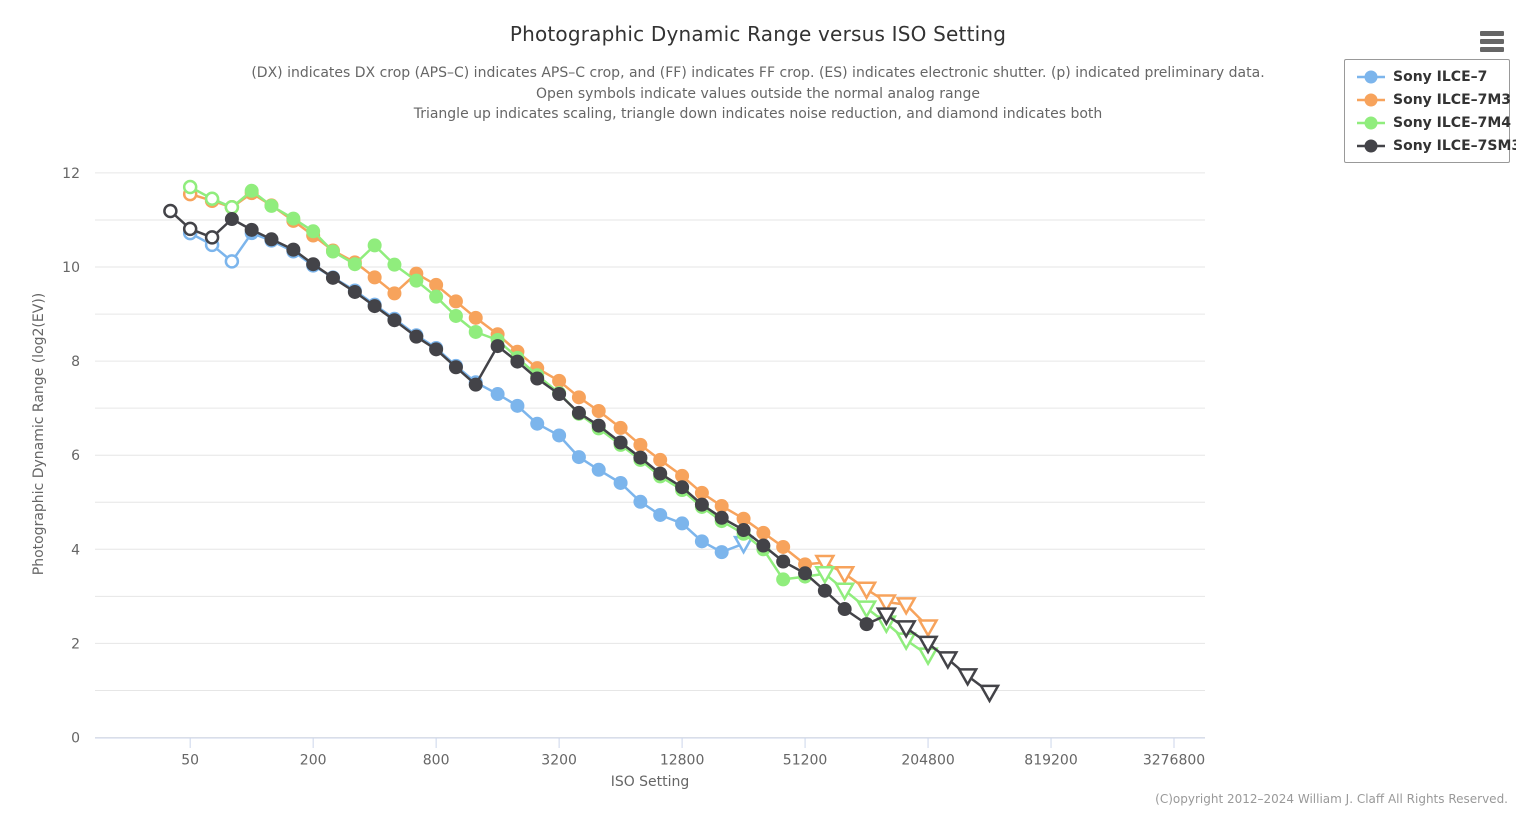 The image size is (1516, 819). I want to click on x-tick-label: 200, so click(313, 761).